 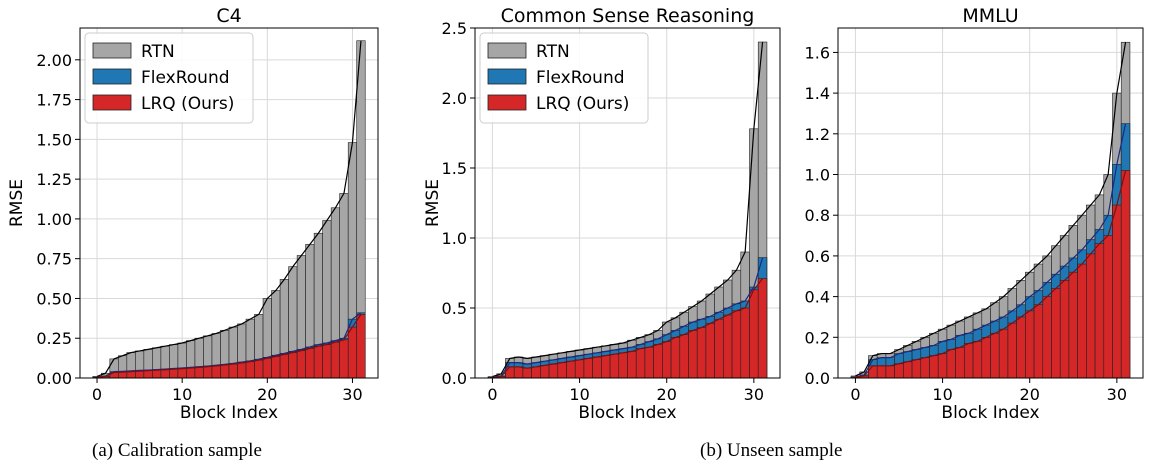 What do you see at coordinates (817, 215) in the screenshot?
I see `y-tick-label: 0.8` at bounding box center [817, 215].